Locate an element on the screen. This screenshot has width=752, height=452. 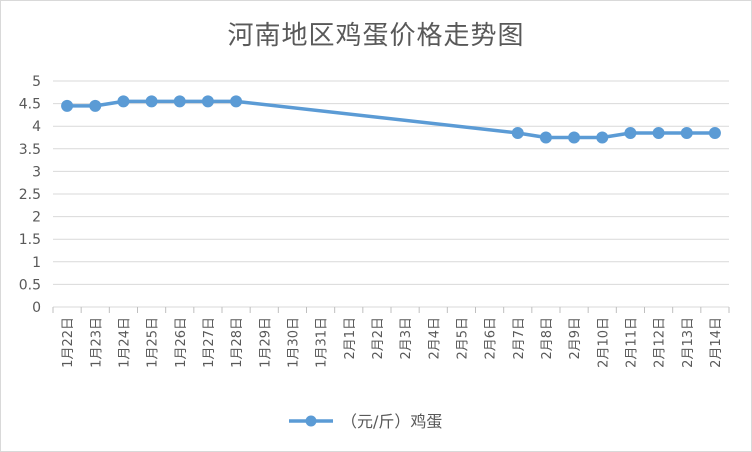
x-tick-label: 1月24日 is located at coordinates (124, 342).